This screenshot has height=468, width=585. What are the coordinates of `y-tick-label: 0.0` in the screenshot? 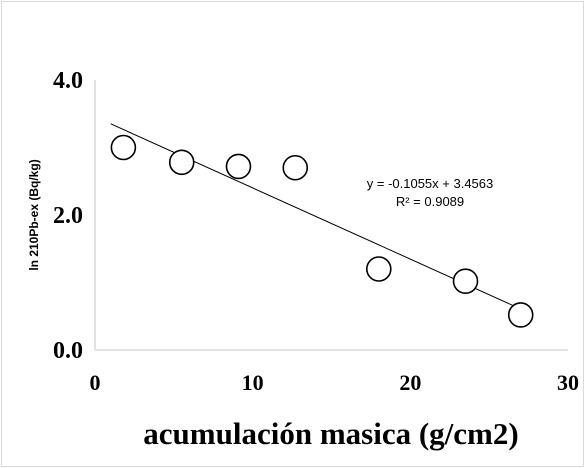 It's located at (68, 351).